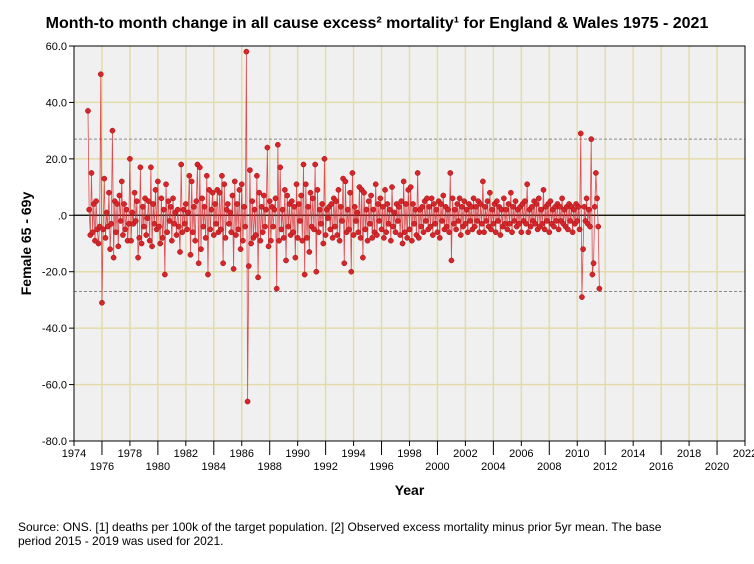  I want to click on y-tick-label: -60.0, so click(54, 386).